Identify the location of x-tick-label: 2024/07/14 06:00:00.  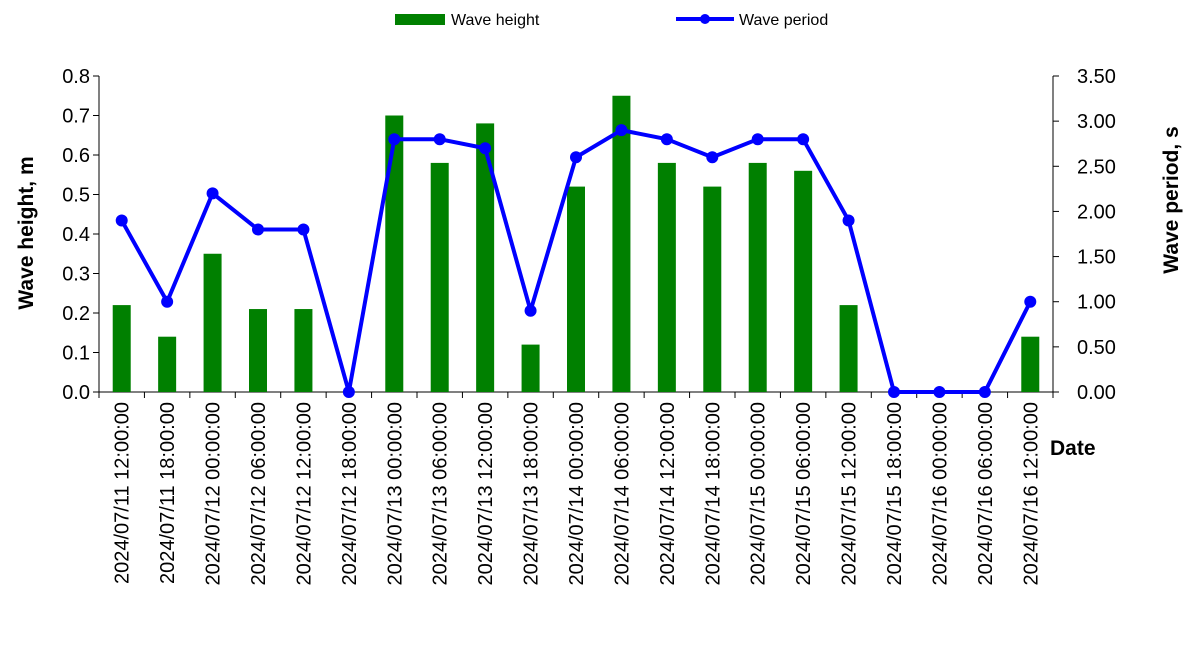
(622, 494).